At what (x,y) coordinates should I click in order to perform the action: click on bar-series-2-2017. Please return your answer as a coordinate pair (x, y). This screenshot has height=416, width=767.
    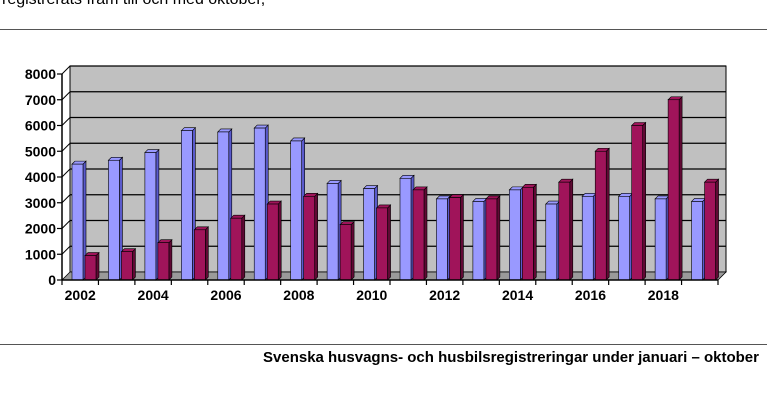
    Looking at the image, I should click on (638, 201).